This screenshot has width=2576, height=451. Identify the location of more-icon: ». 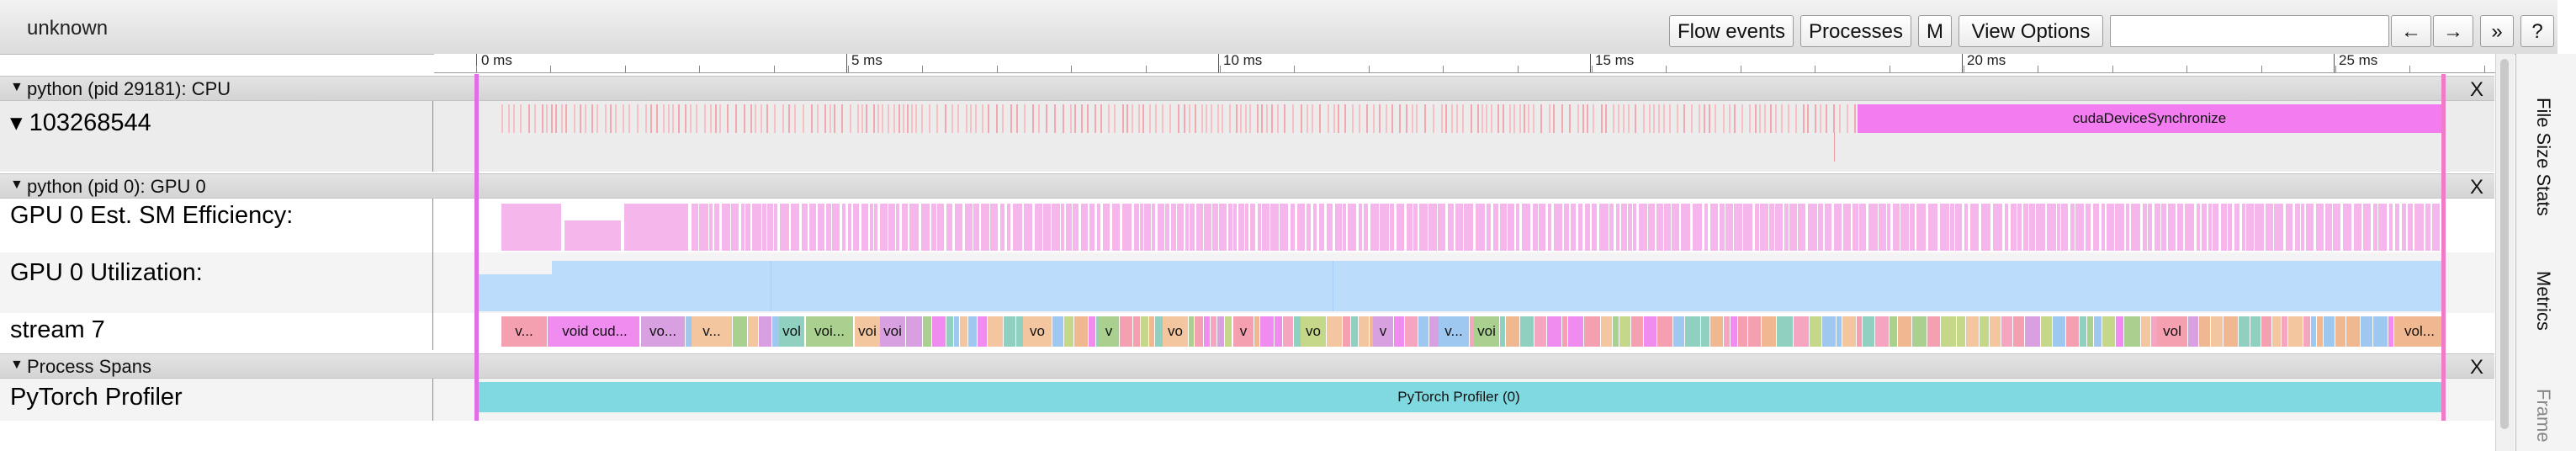
(2497, 31).